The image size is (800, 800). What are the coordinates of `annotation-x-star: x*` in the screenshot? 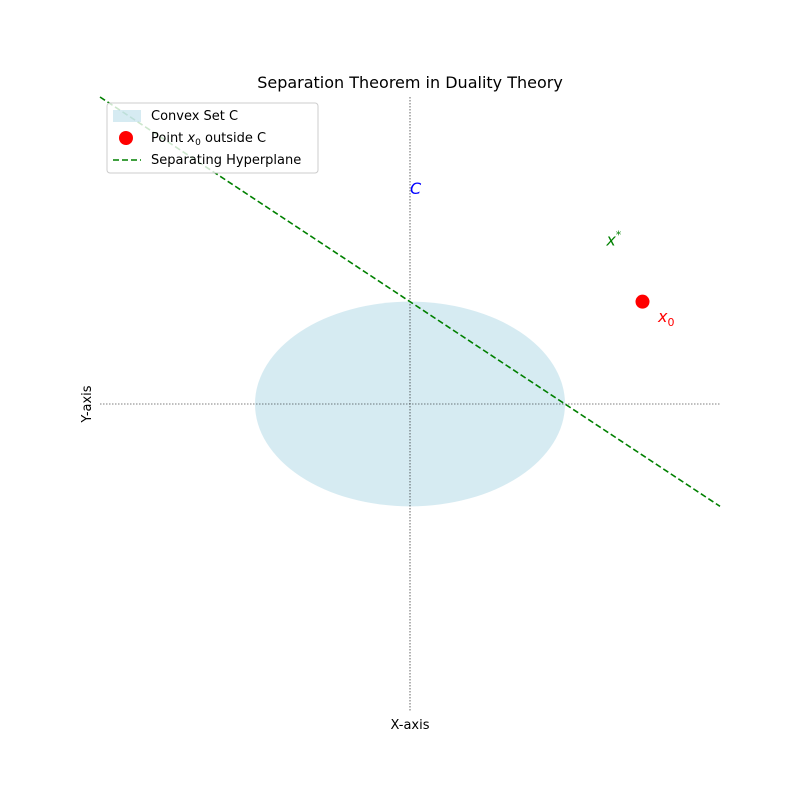 It's located at (613, 238).